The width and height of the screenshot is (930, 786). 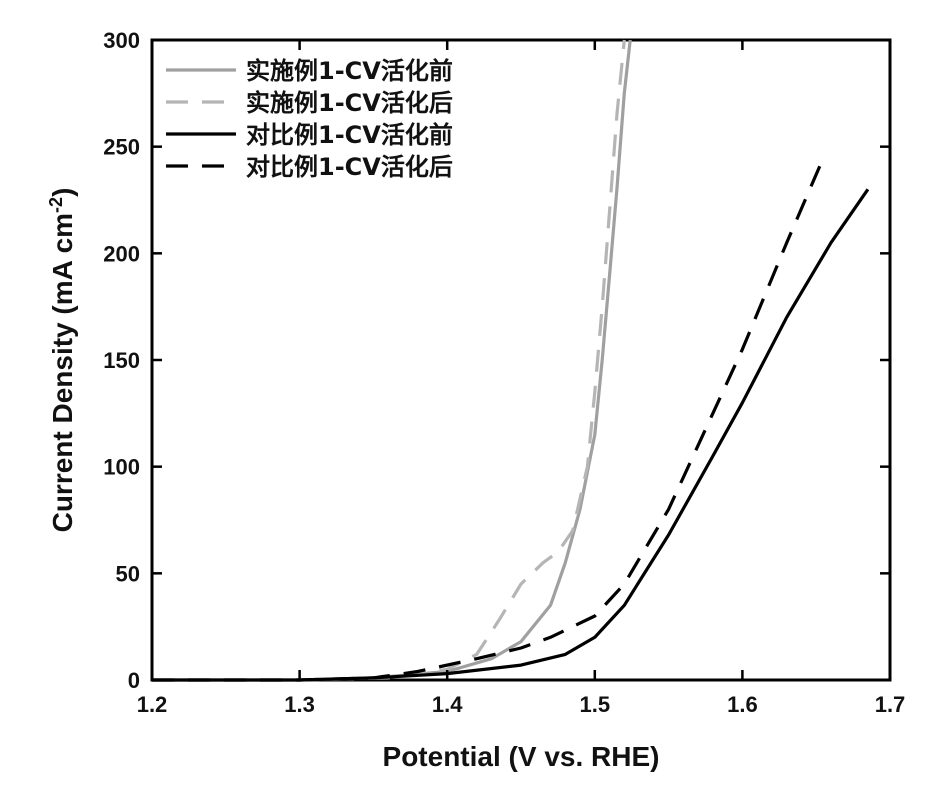 I want to click on legend-label-1: 实施例1-CV活化前, so click(x=349, y=71).